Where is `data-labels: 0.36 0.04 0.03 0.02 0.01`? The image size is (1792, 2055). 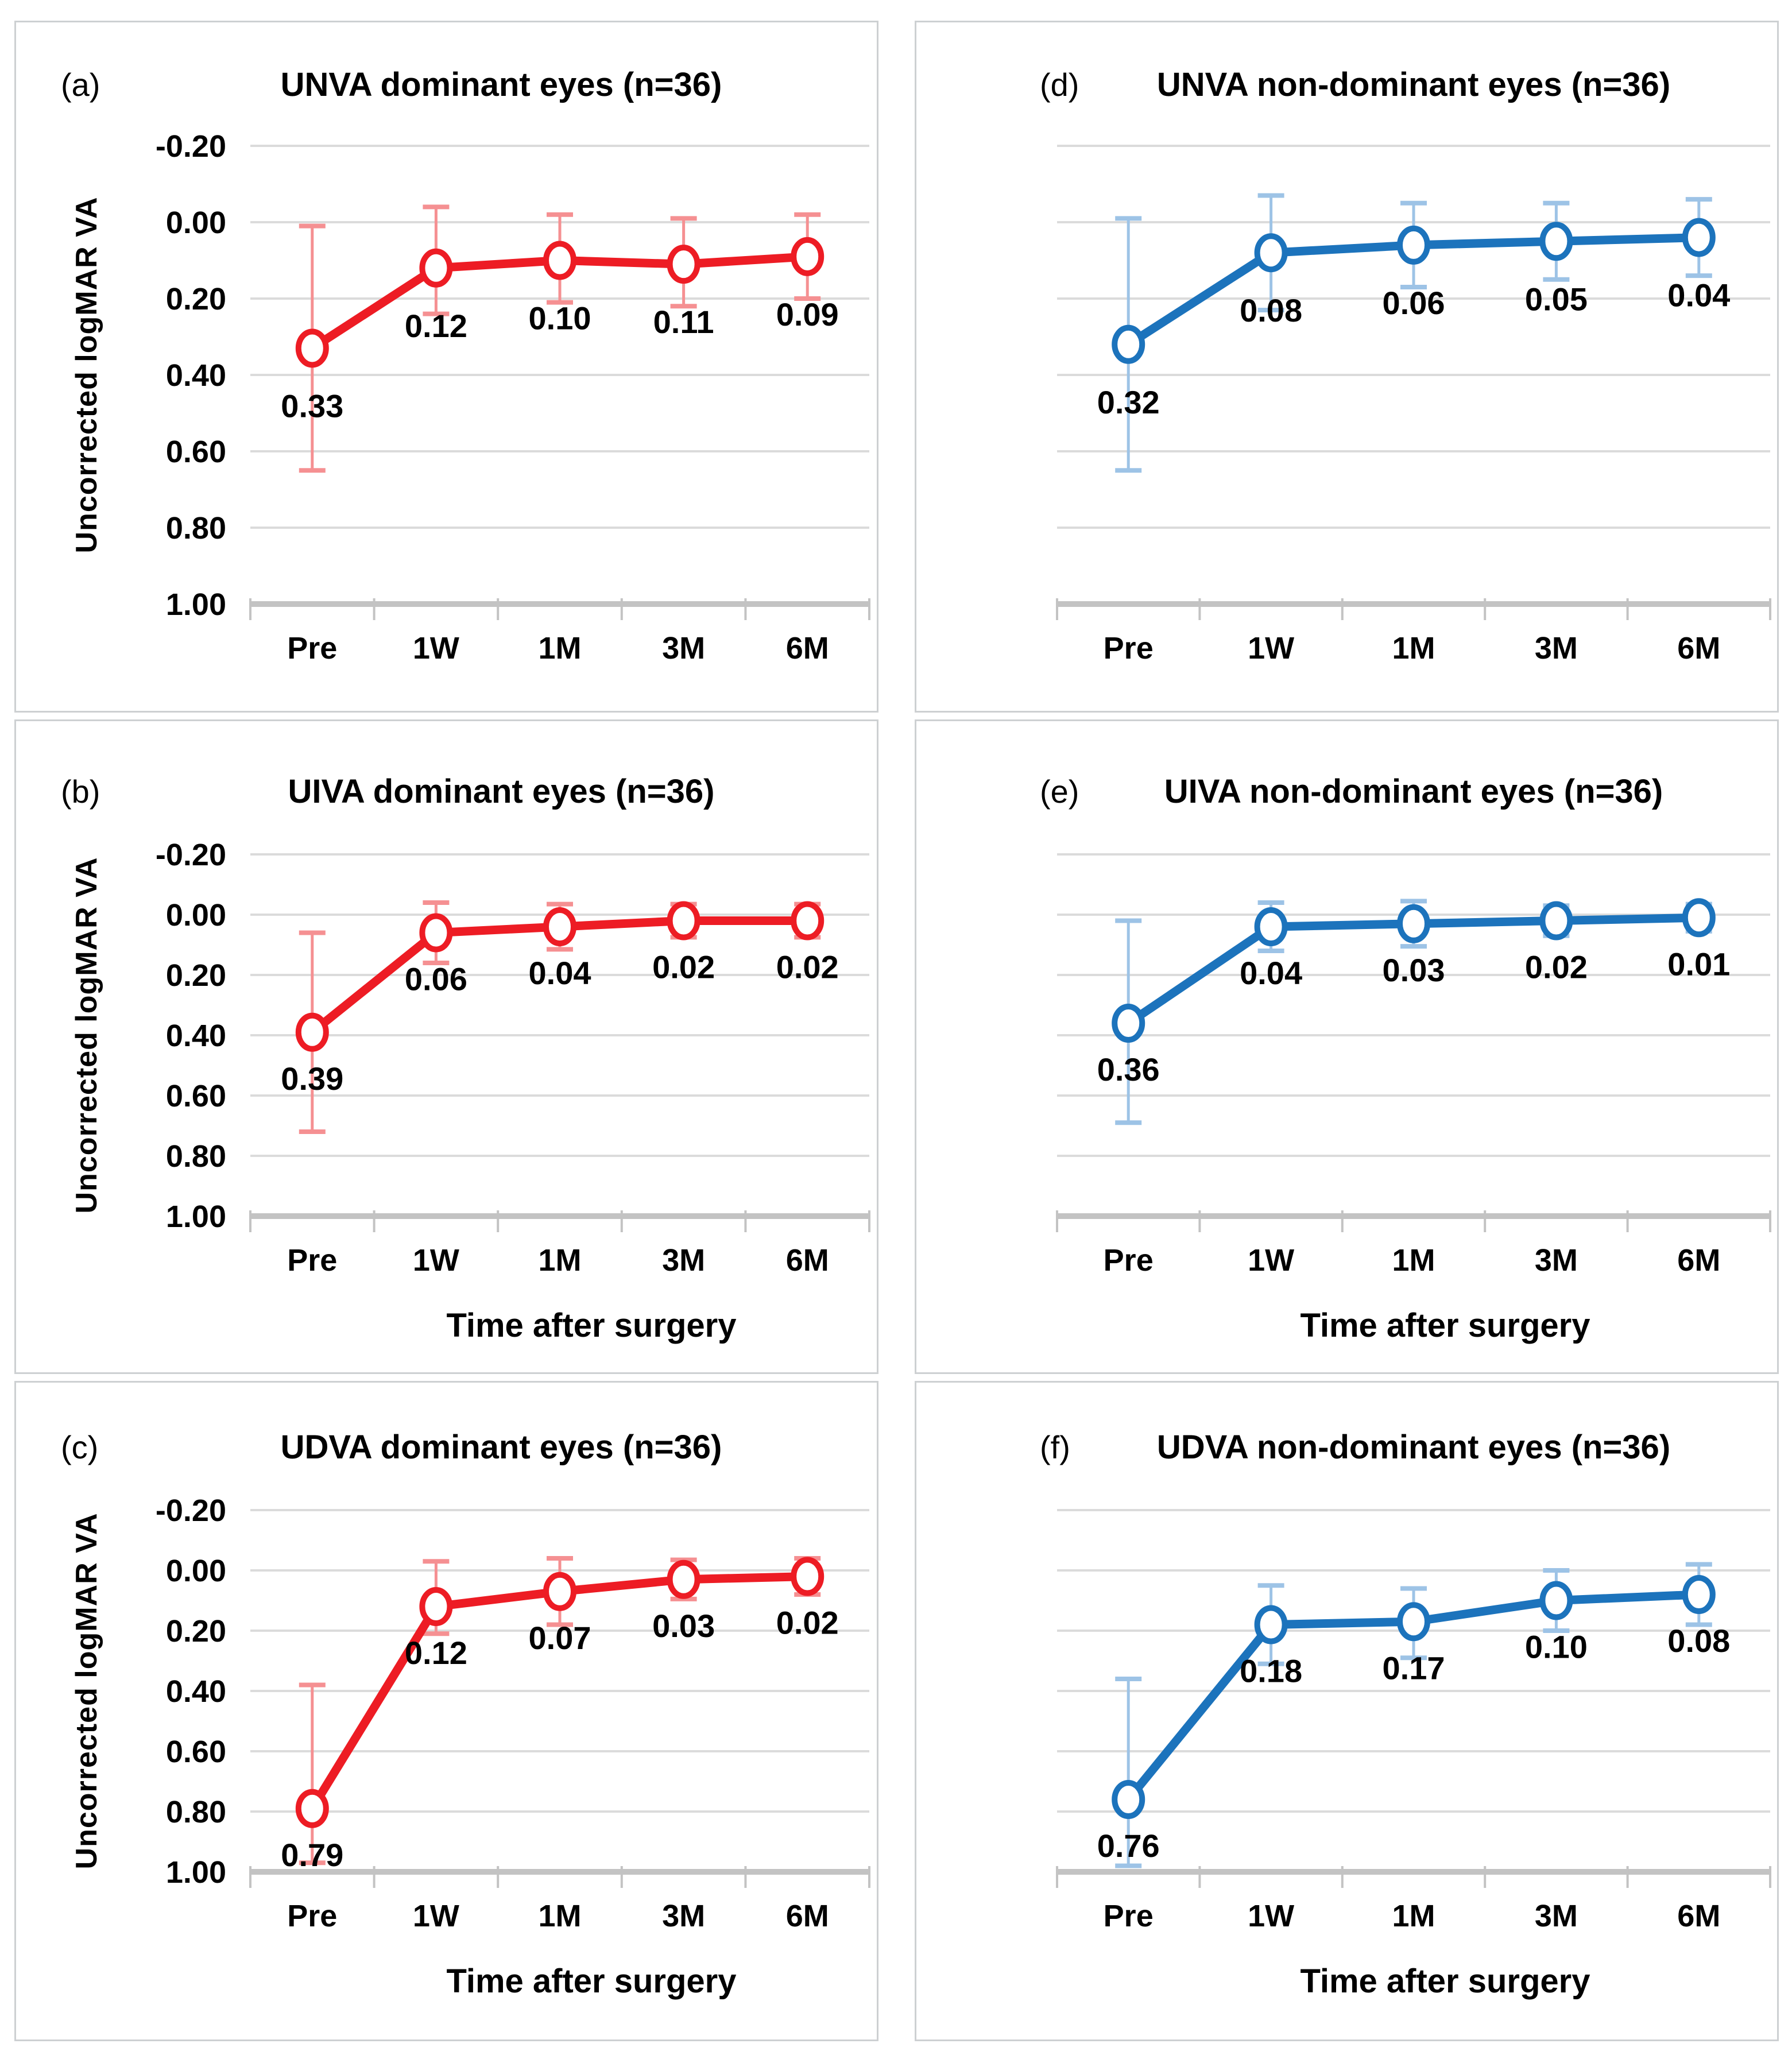 data-labels: 0.36 0.04 0.03 0.02 0.01 is located at coordinates (1414, 1017).